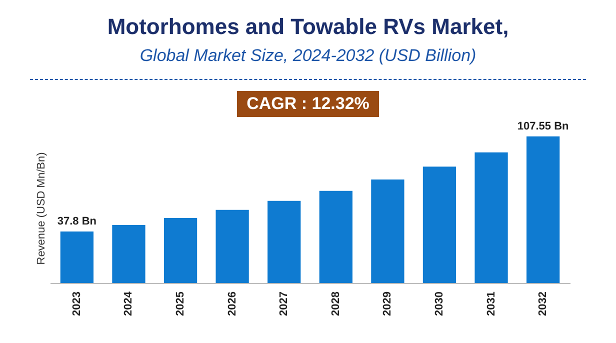 Image resolution: width=616 pixels, height=343 pixels. Describe the element at coordinates (543, 304) in the screenshot. I see `x-tick-label: 2032` at that location.